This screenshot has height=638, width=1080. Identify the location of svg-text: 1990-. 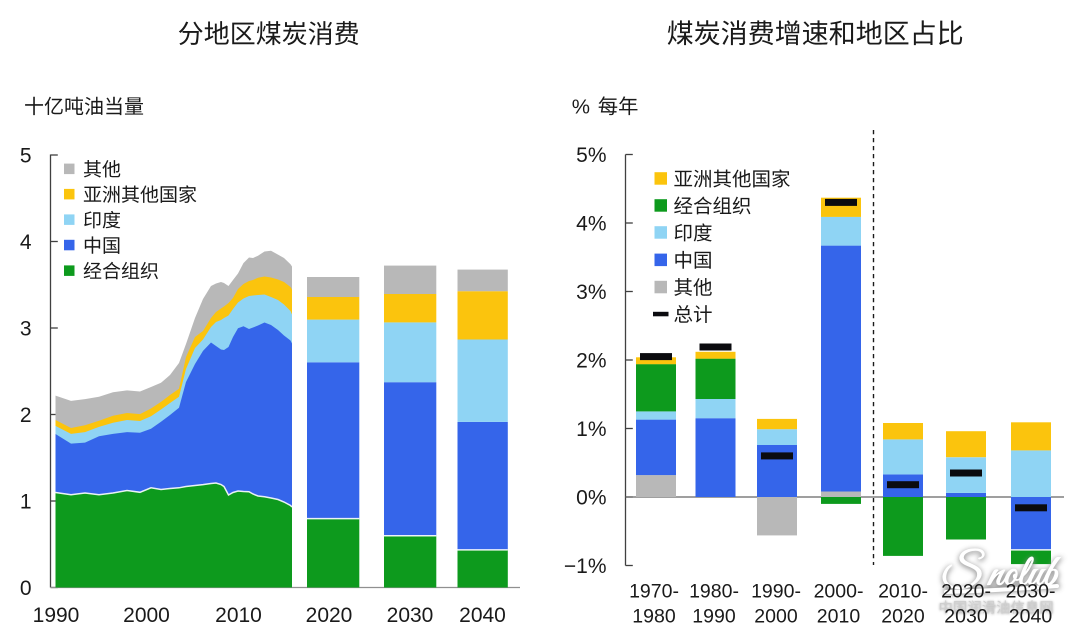
(776, 592).